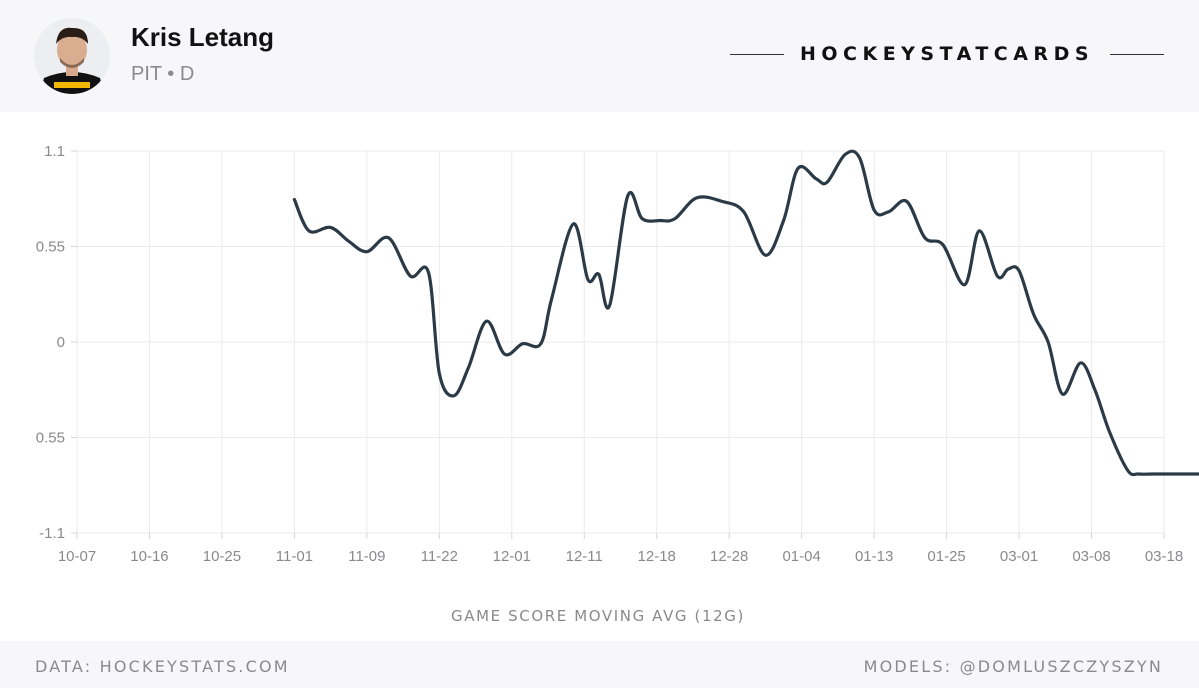  Describe the element at coordinates (294, 556) in the screenshot. I see `x-tick-label: 11-01` at that location.